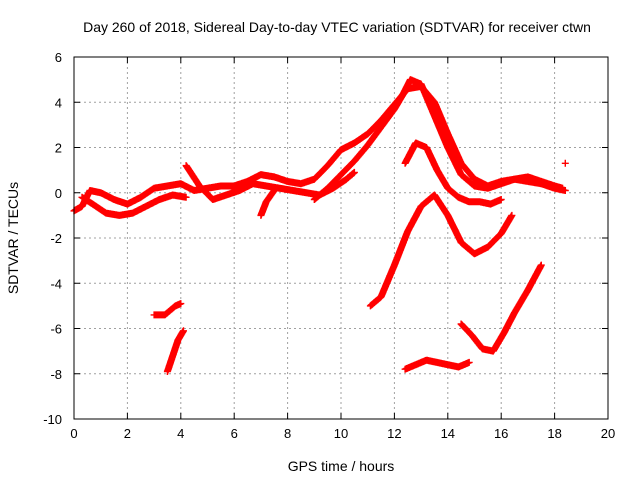 This screenshot has height=480, width=640. I want to click on series-track-e, so click(453, 173).